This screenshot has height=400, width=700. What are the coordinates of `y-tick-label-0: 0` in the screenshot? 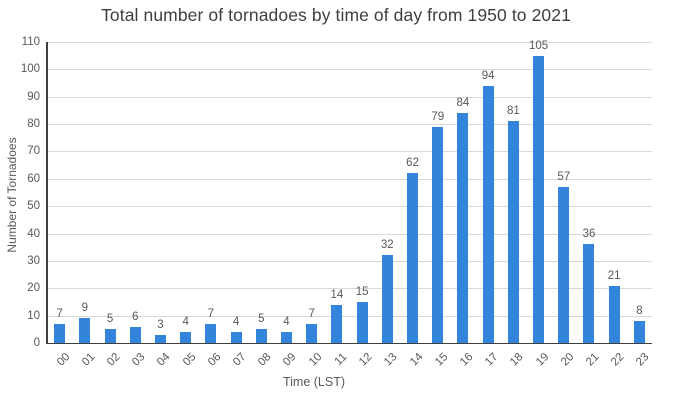 It's located at (36, 343).